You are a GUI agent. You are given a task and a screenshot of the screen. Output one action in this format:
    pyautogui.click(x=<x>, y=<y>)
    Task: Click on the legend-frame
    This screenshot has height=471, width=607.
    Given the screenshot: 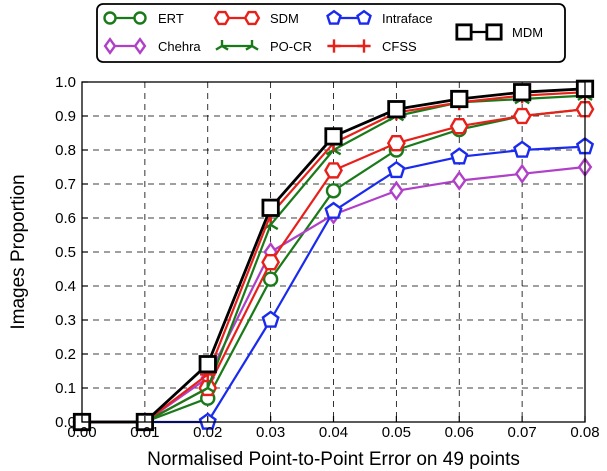 What is the action you would take?
    pyautogui.click(x=331, y=33)
    